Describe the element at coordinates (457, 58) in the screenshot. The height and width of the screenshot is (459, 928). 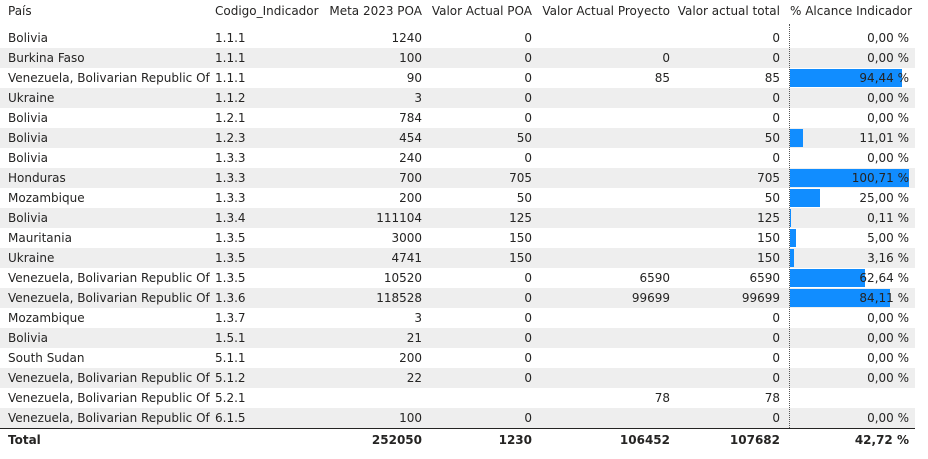
I see `table-row: Burkina Faso 1.1.1 100 0 0 0 0,00 %` at that location.